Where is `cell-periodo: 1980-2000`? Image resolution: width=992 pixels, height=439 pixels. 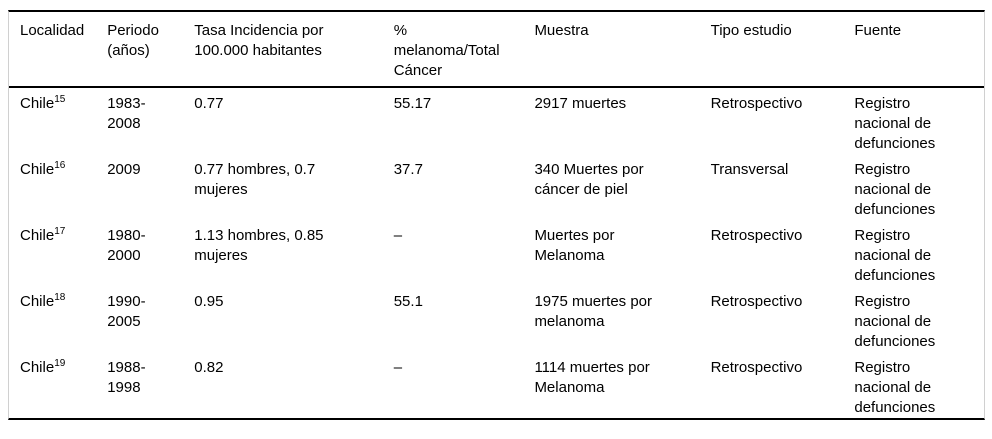 cell-periodo: 1980-2000 is located at coordinates (126, 245).